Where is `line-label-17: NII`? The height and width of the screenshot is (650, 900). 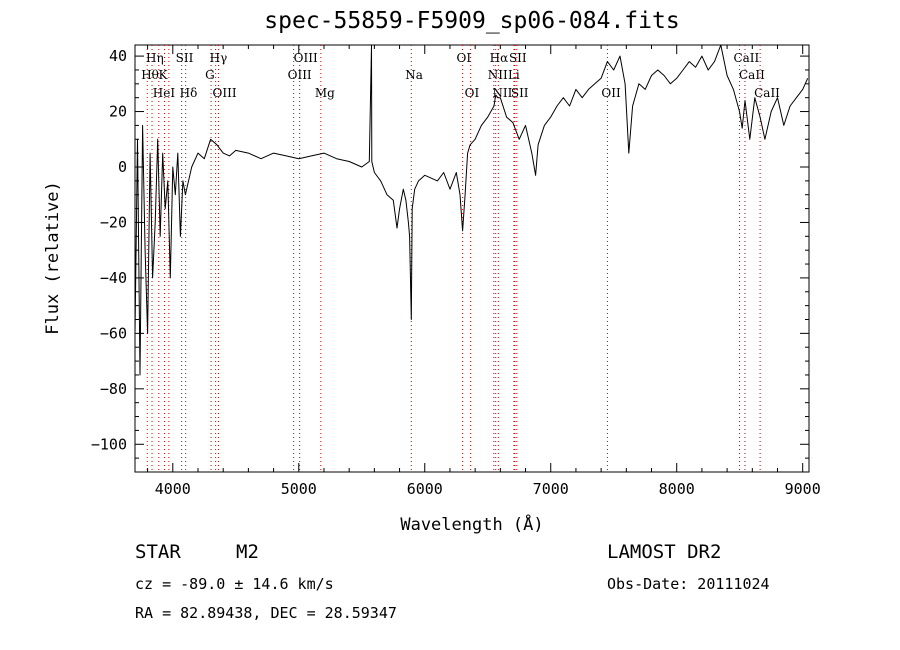
line-label-17: NII is located at coordinates (498, 75).